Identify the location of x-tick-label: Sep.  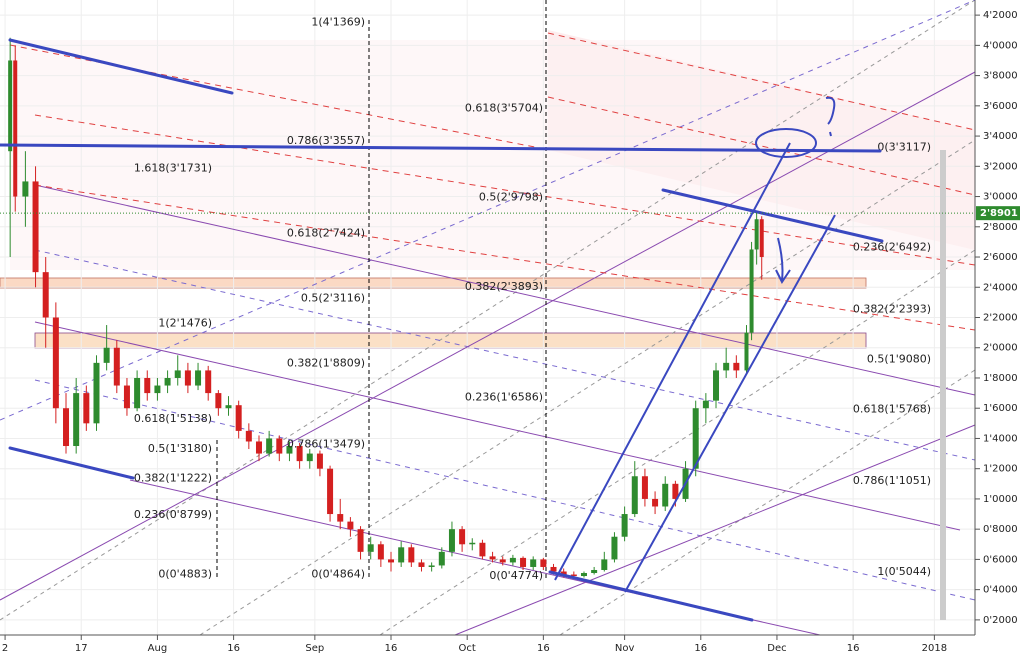
(314, 648).